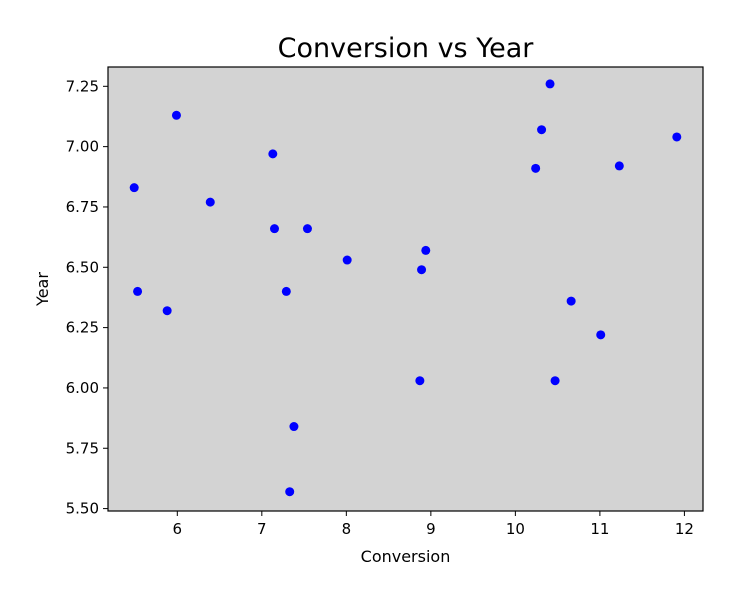 The height and width of the screenshot is (600, 738). Describe the element at coordinates (82, 448) in the screenshot. I see `y-tick-label: 5.75` at that location.